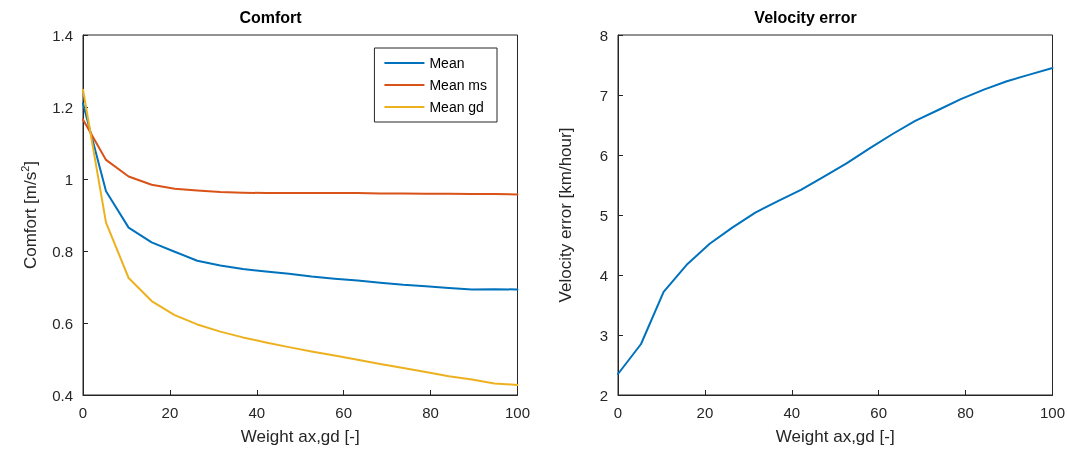 The height and width of the screenshot is (473, 1067). Describe the element at coordinates (456, 107) in the screenshot. I see `legend-label: Mean gd` at that location.